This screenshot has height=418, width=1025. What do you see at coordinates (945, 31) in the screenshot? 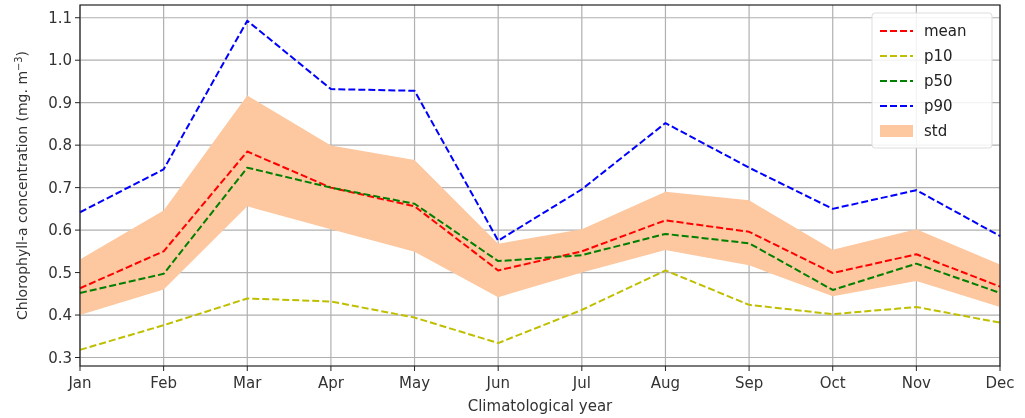
I see `legend-label: mean` at bounding box center [945, 31].